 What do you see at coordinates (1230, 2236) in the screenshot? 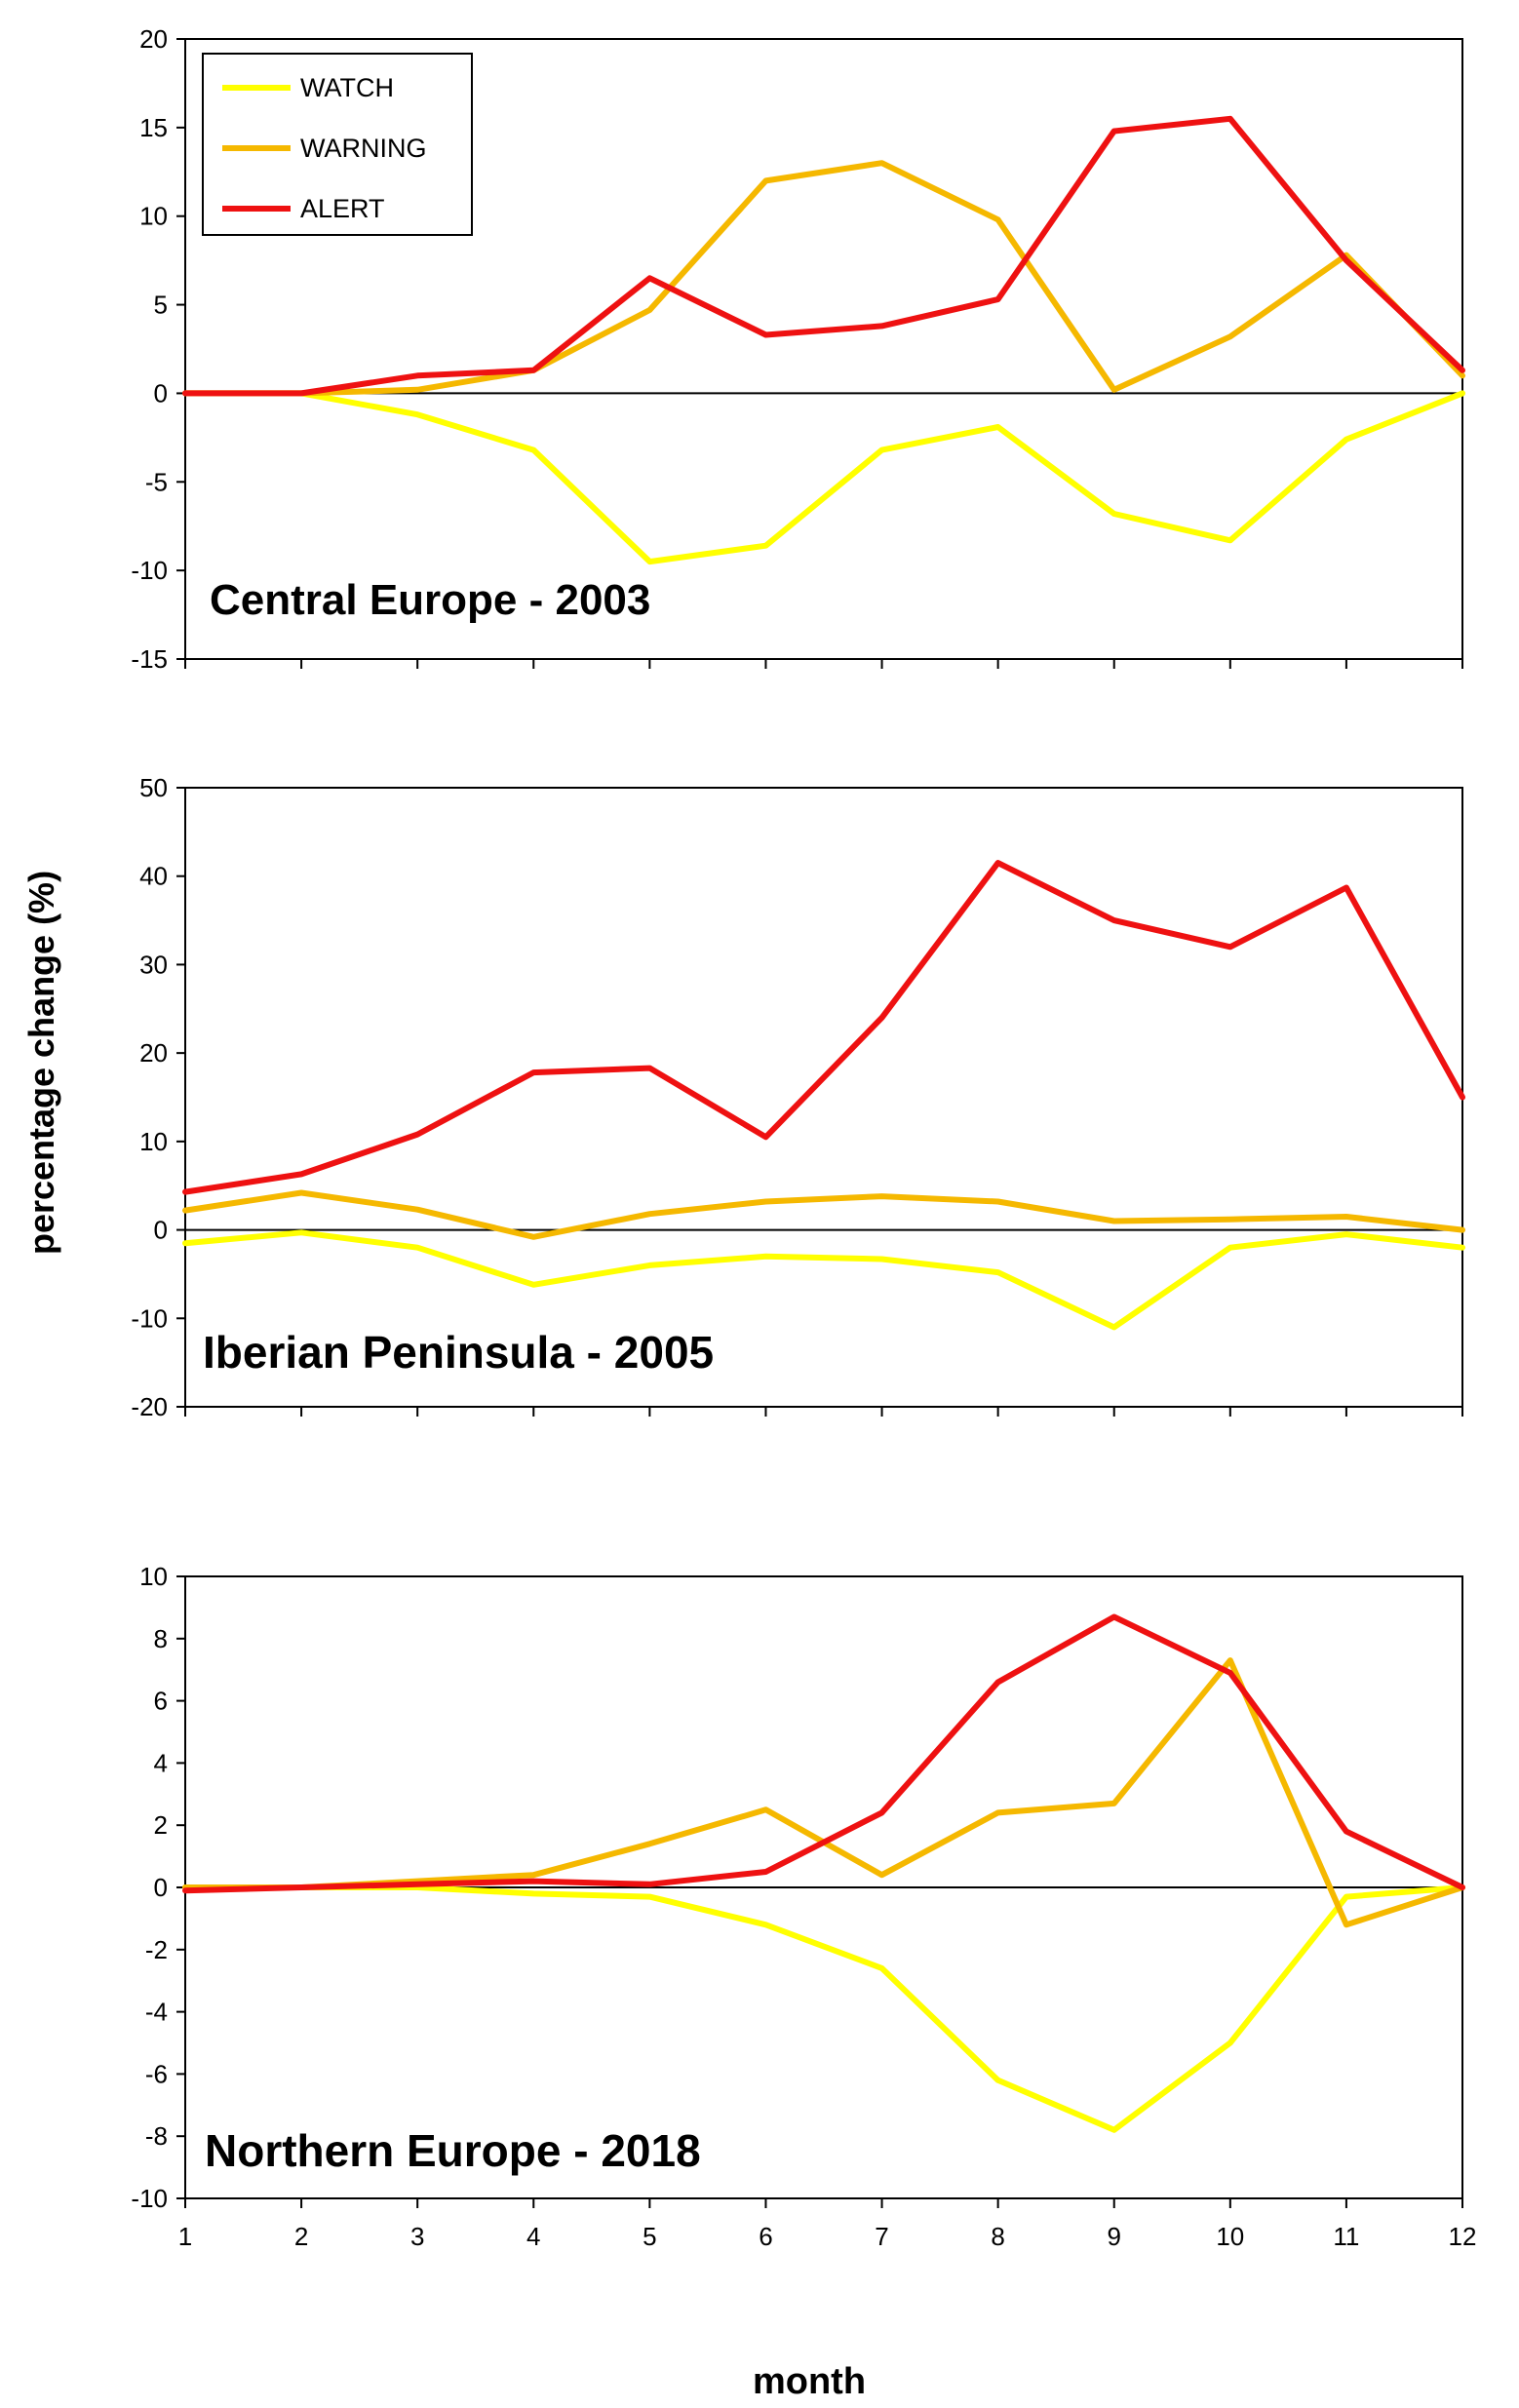
I see `x-tick-label: 10` at bounding box center [1230, 2236].